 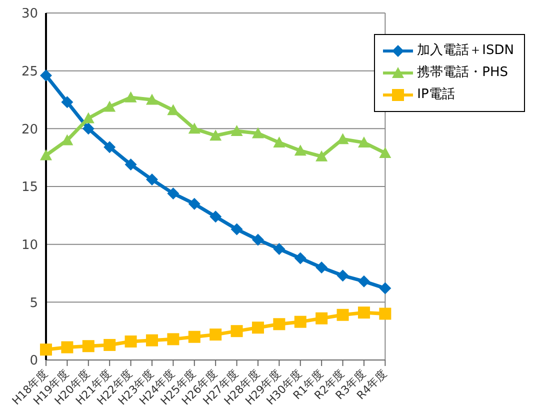 What do you see at coordinates (29, 245) in the screenshot?
I see `y-tick-label: 10` at bounding box center [29, 245].